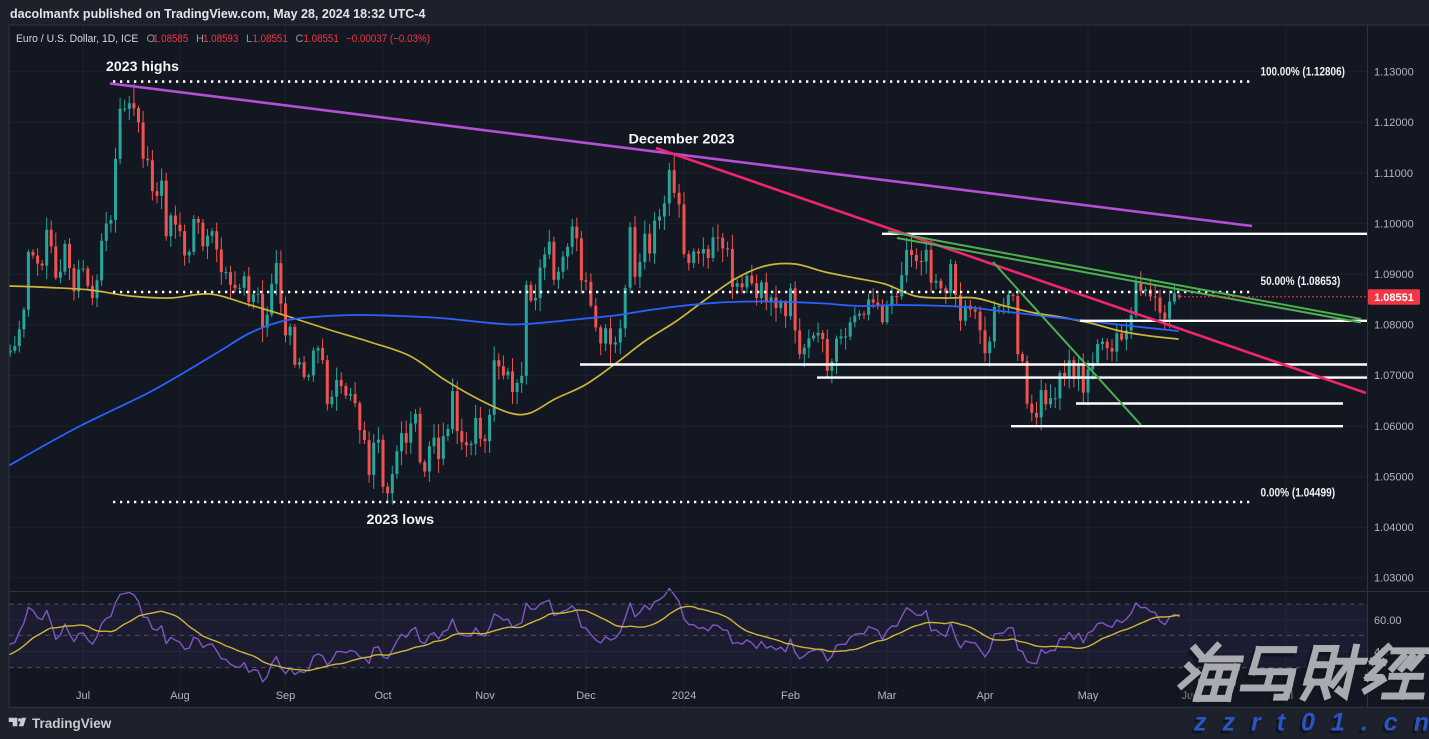  I want to click on svg-text: 1.09000, so click(1394, 275).